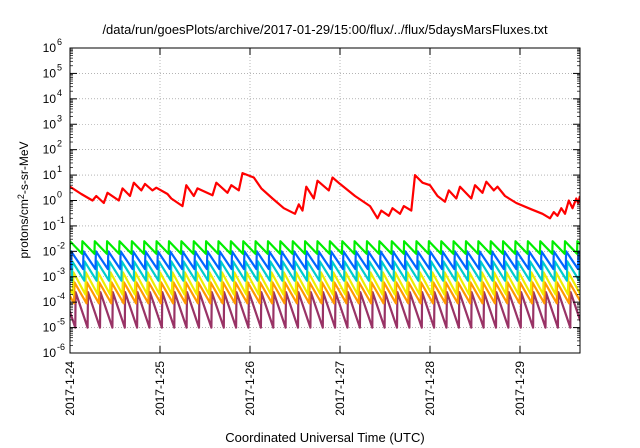 Image resolution: width=640 pixels, height=448 pixels. Describe the element at coordinates (70, 388) in the screenshot. I see `x-tick-label: 2017-1-24` at that location.